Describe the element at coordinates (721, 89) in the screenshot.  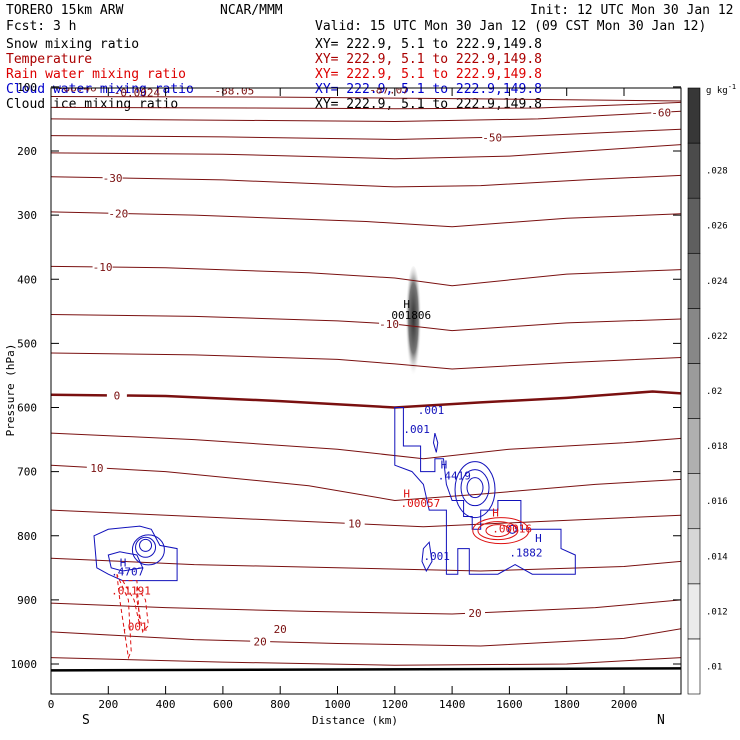
I see `colorbar-unit: g kg-1` at that location.